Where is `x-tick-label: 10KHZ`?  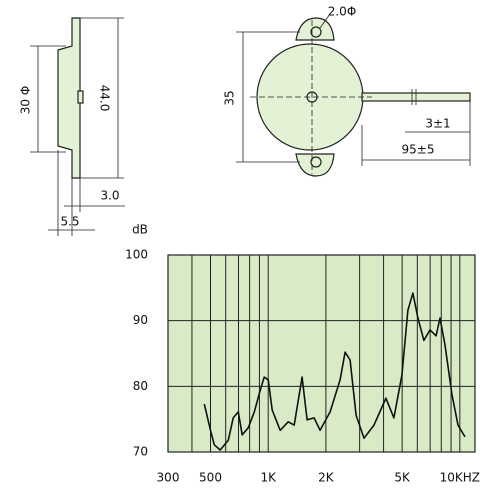
x-tick-label: 10KHZ is located at coordinates (460, 478).